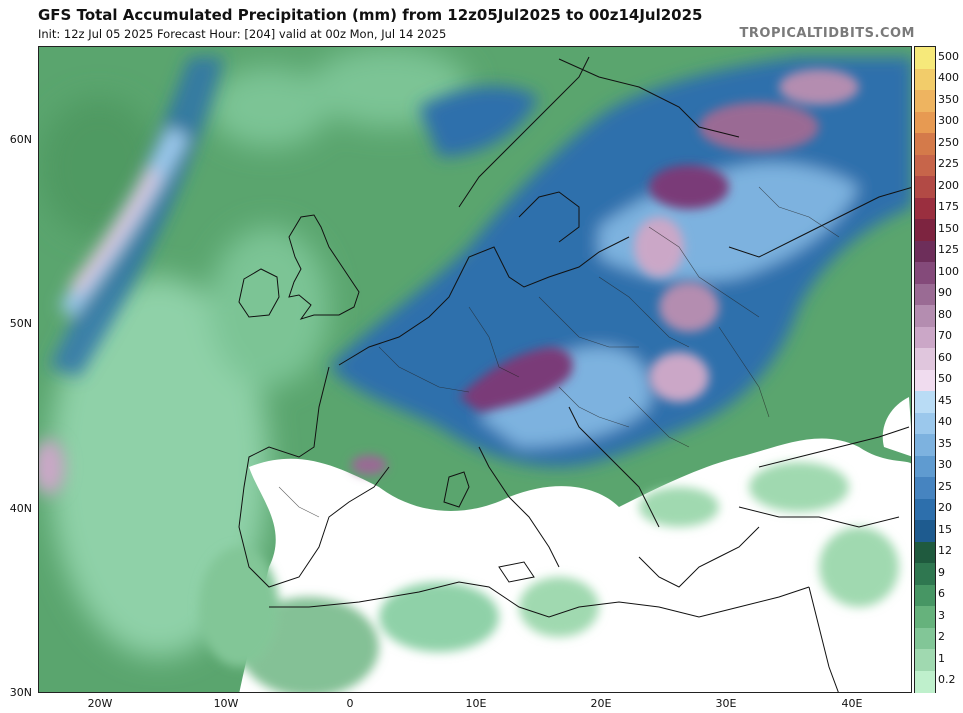 The image size is (963, 713). I want to click on color-legend, so click(925, 369).